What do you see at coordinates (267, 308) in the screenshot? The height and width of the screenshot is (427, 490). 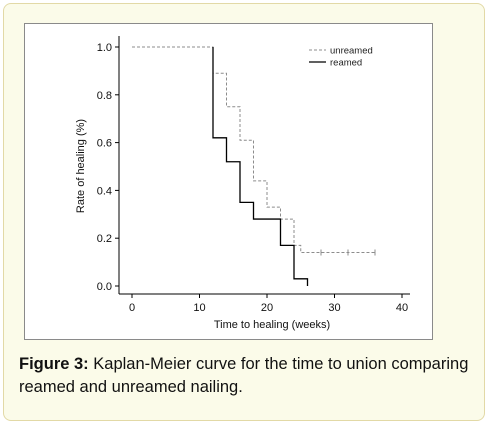 I see `x-tick-label: 20` at bounding box center [267, 308].